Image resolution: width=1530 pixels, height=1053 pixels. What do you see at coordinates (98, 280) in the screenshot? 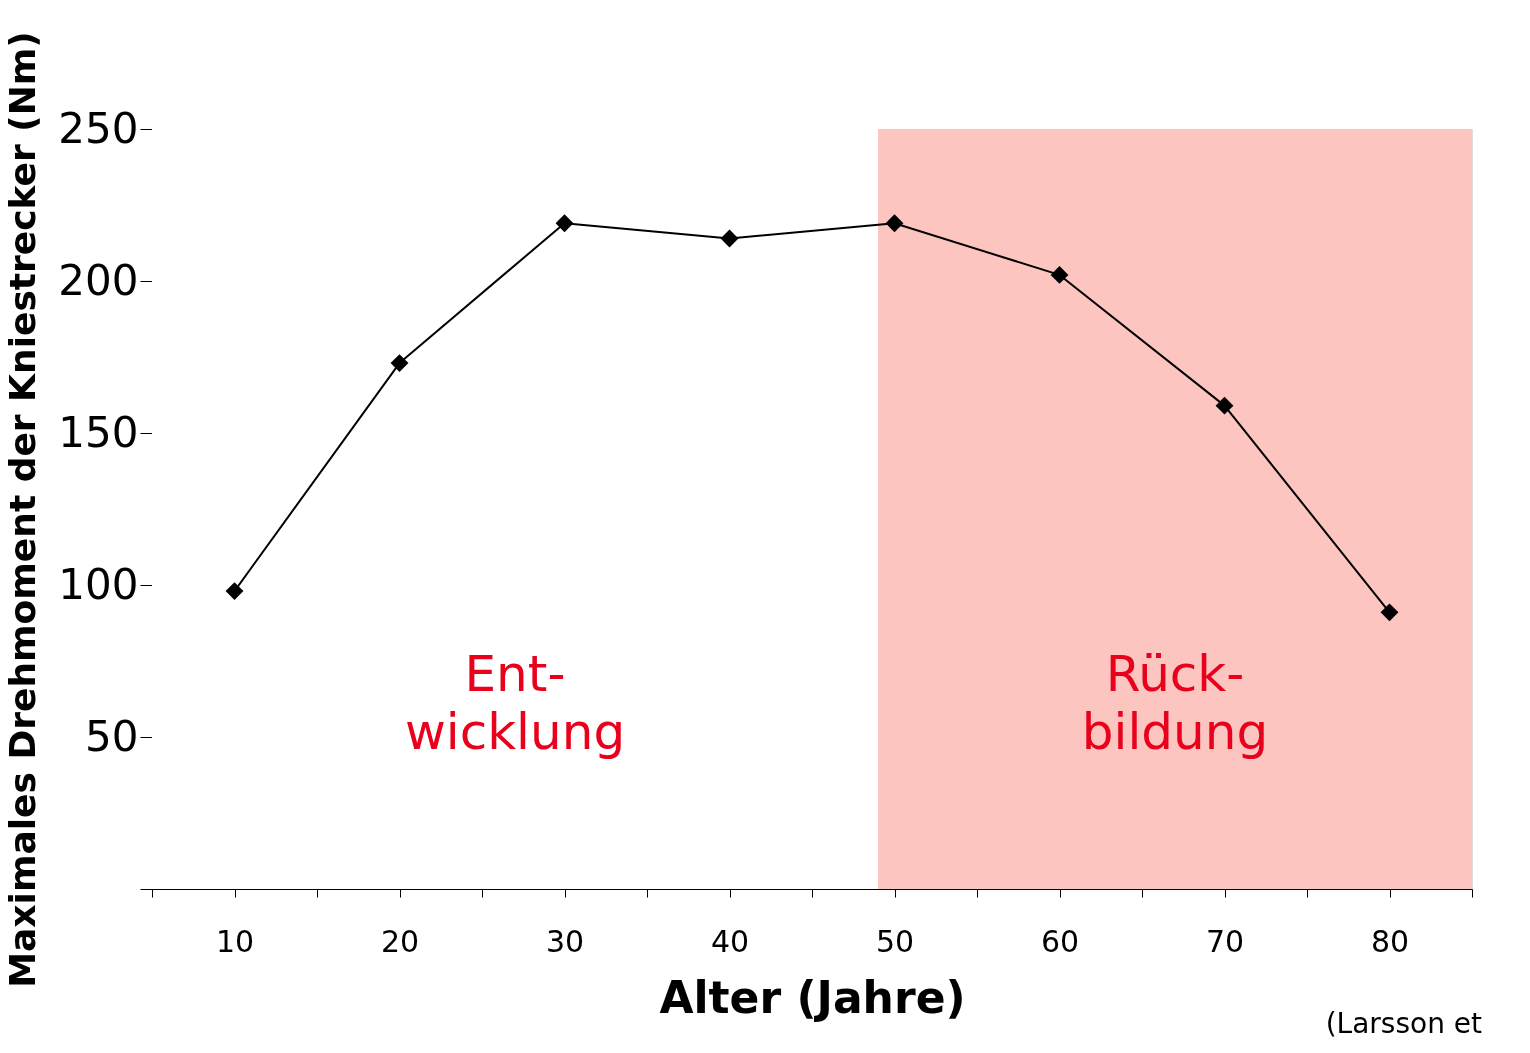
I see `y-tick-label: 200` at bounding box center [98, 280].